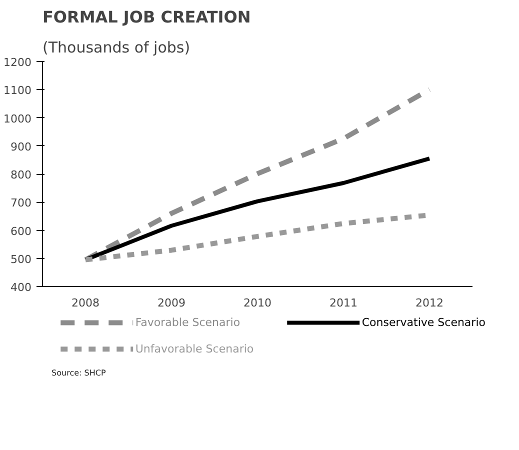 The image size is (519, 450). What do you see at coordinates (86, 303) in the screenshot?
I see `x-tick-label: 2008` at bounding box center [86, 303].